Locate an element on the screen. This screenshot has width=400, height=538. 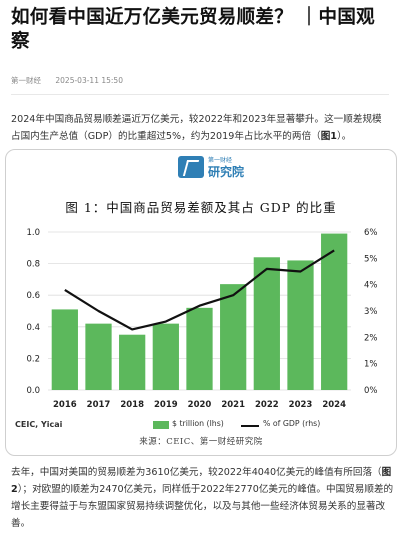
x-tick-label: 2017 is located at coordinates (99, 405).